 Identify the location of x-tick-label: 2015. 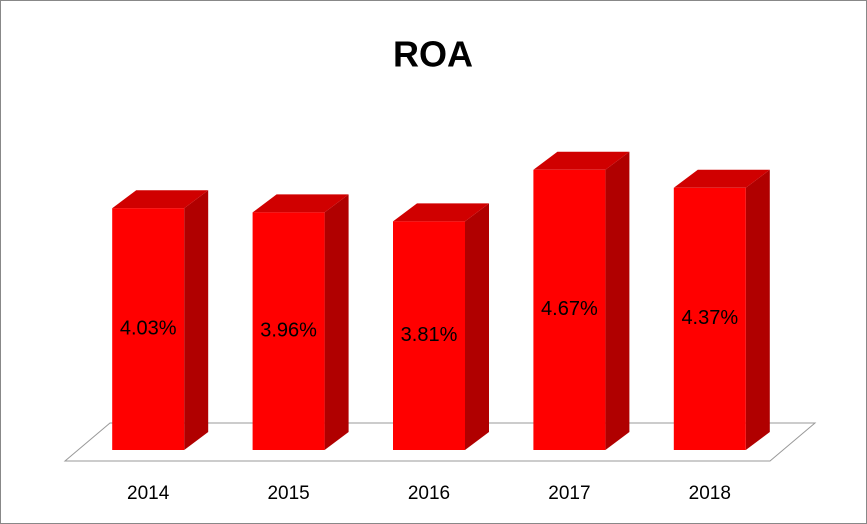
(288, 493).